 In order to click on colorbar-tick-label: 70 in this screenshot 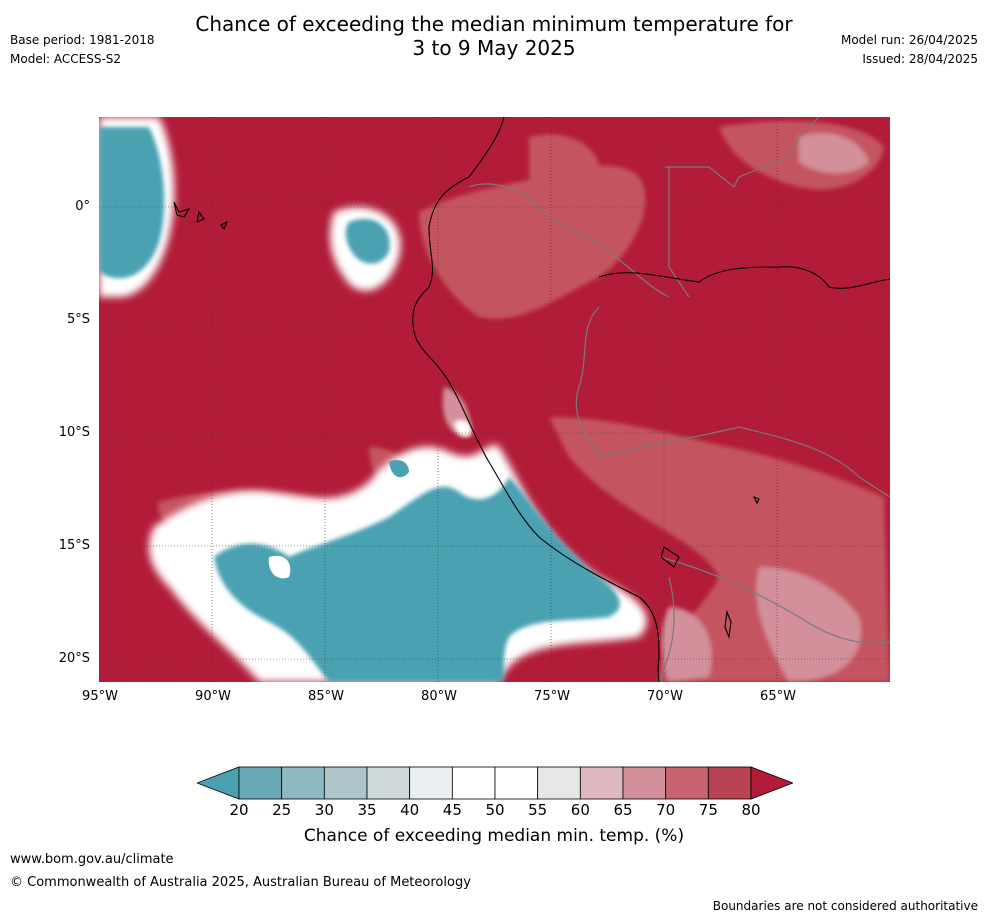, I will do `click(666, 810)`.